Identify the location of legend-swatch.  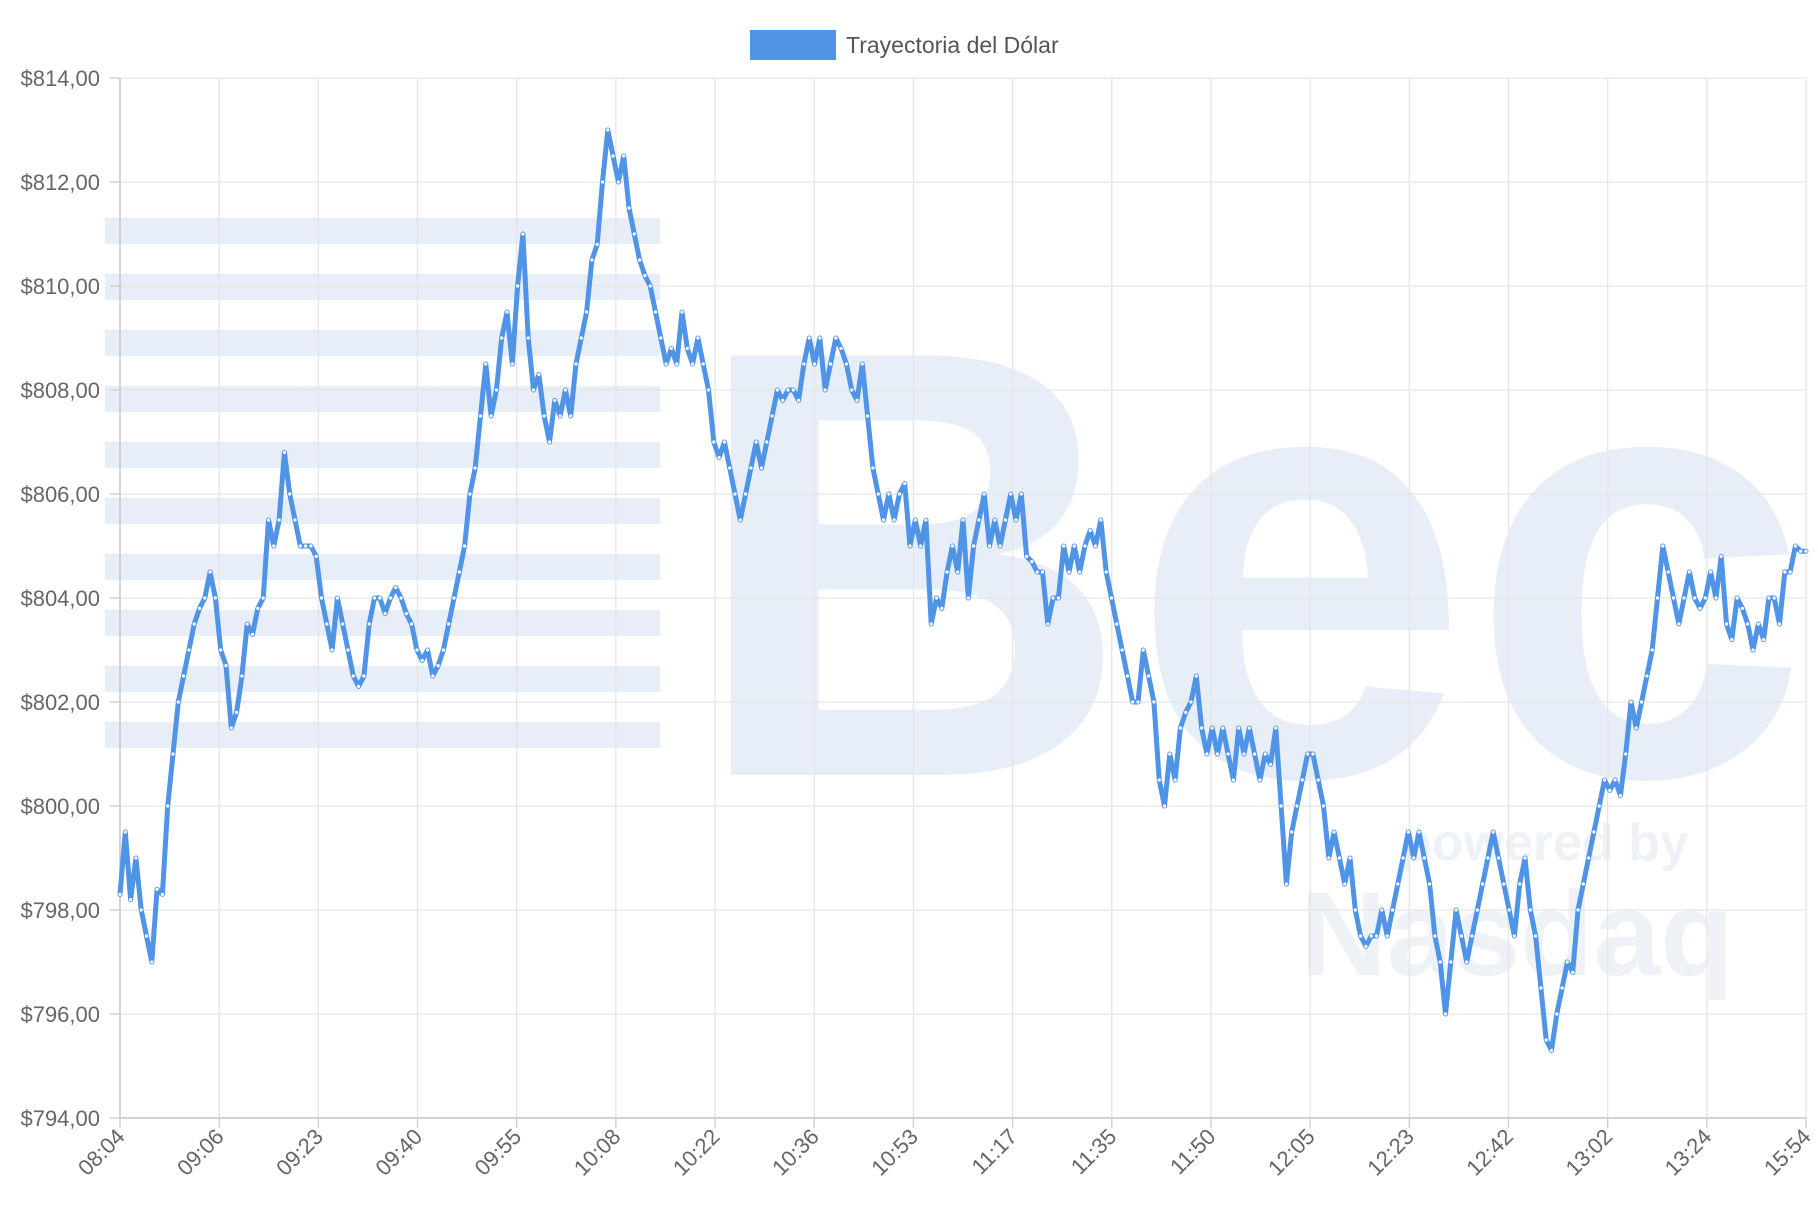
(793, 45).